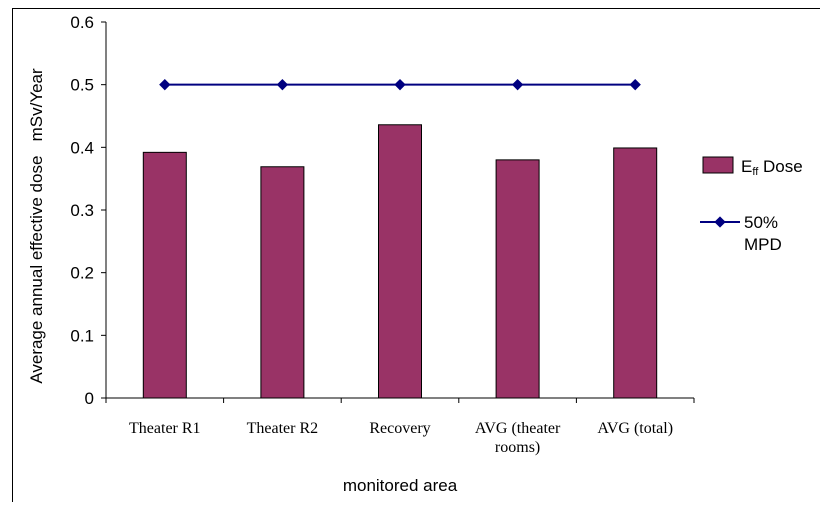  I want to click on x-tick-label: Recovery, so click(399, 428).